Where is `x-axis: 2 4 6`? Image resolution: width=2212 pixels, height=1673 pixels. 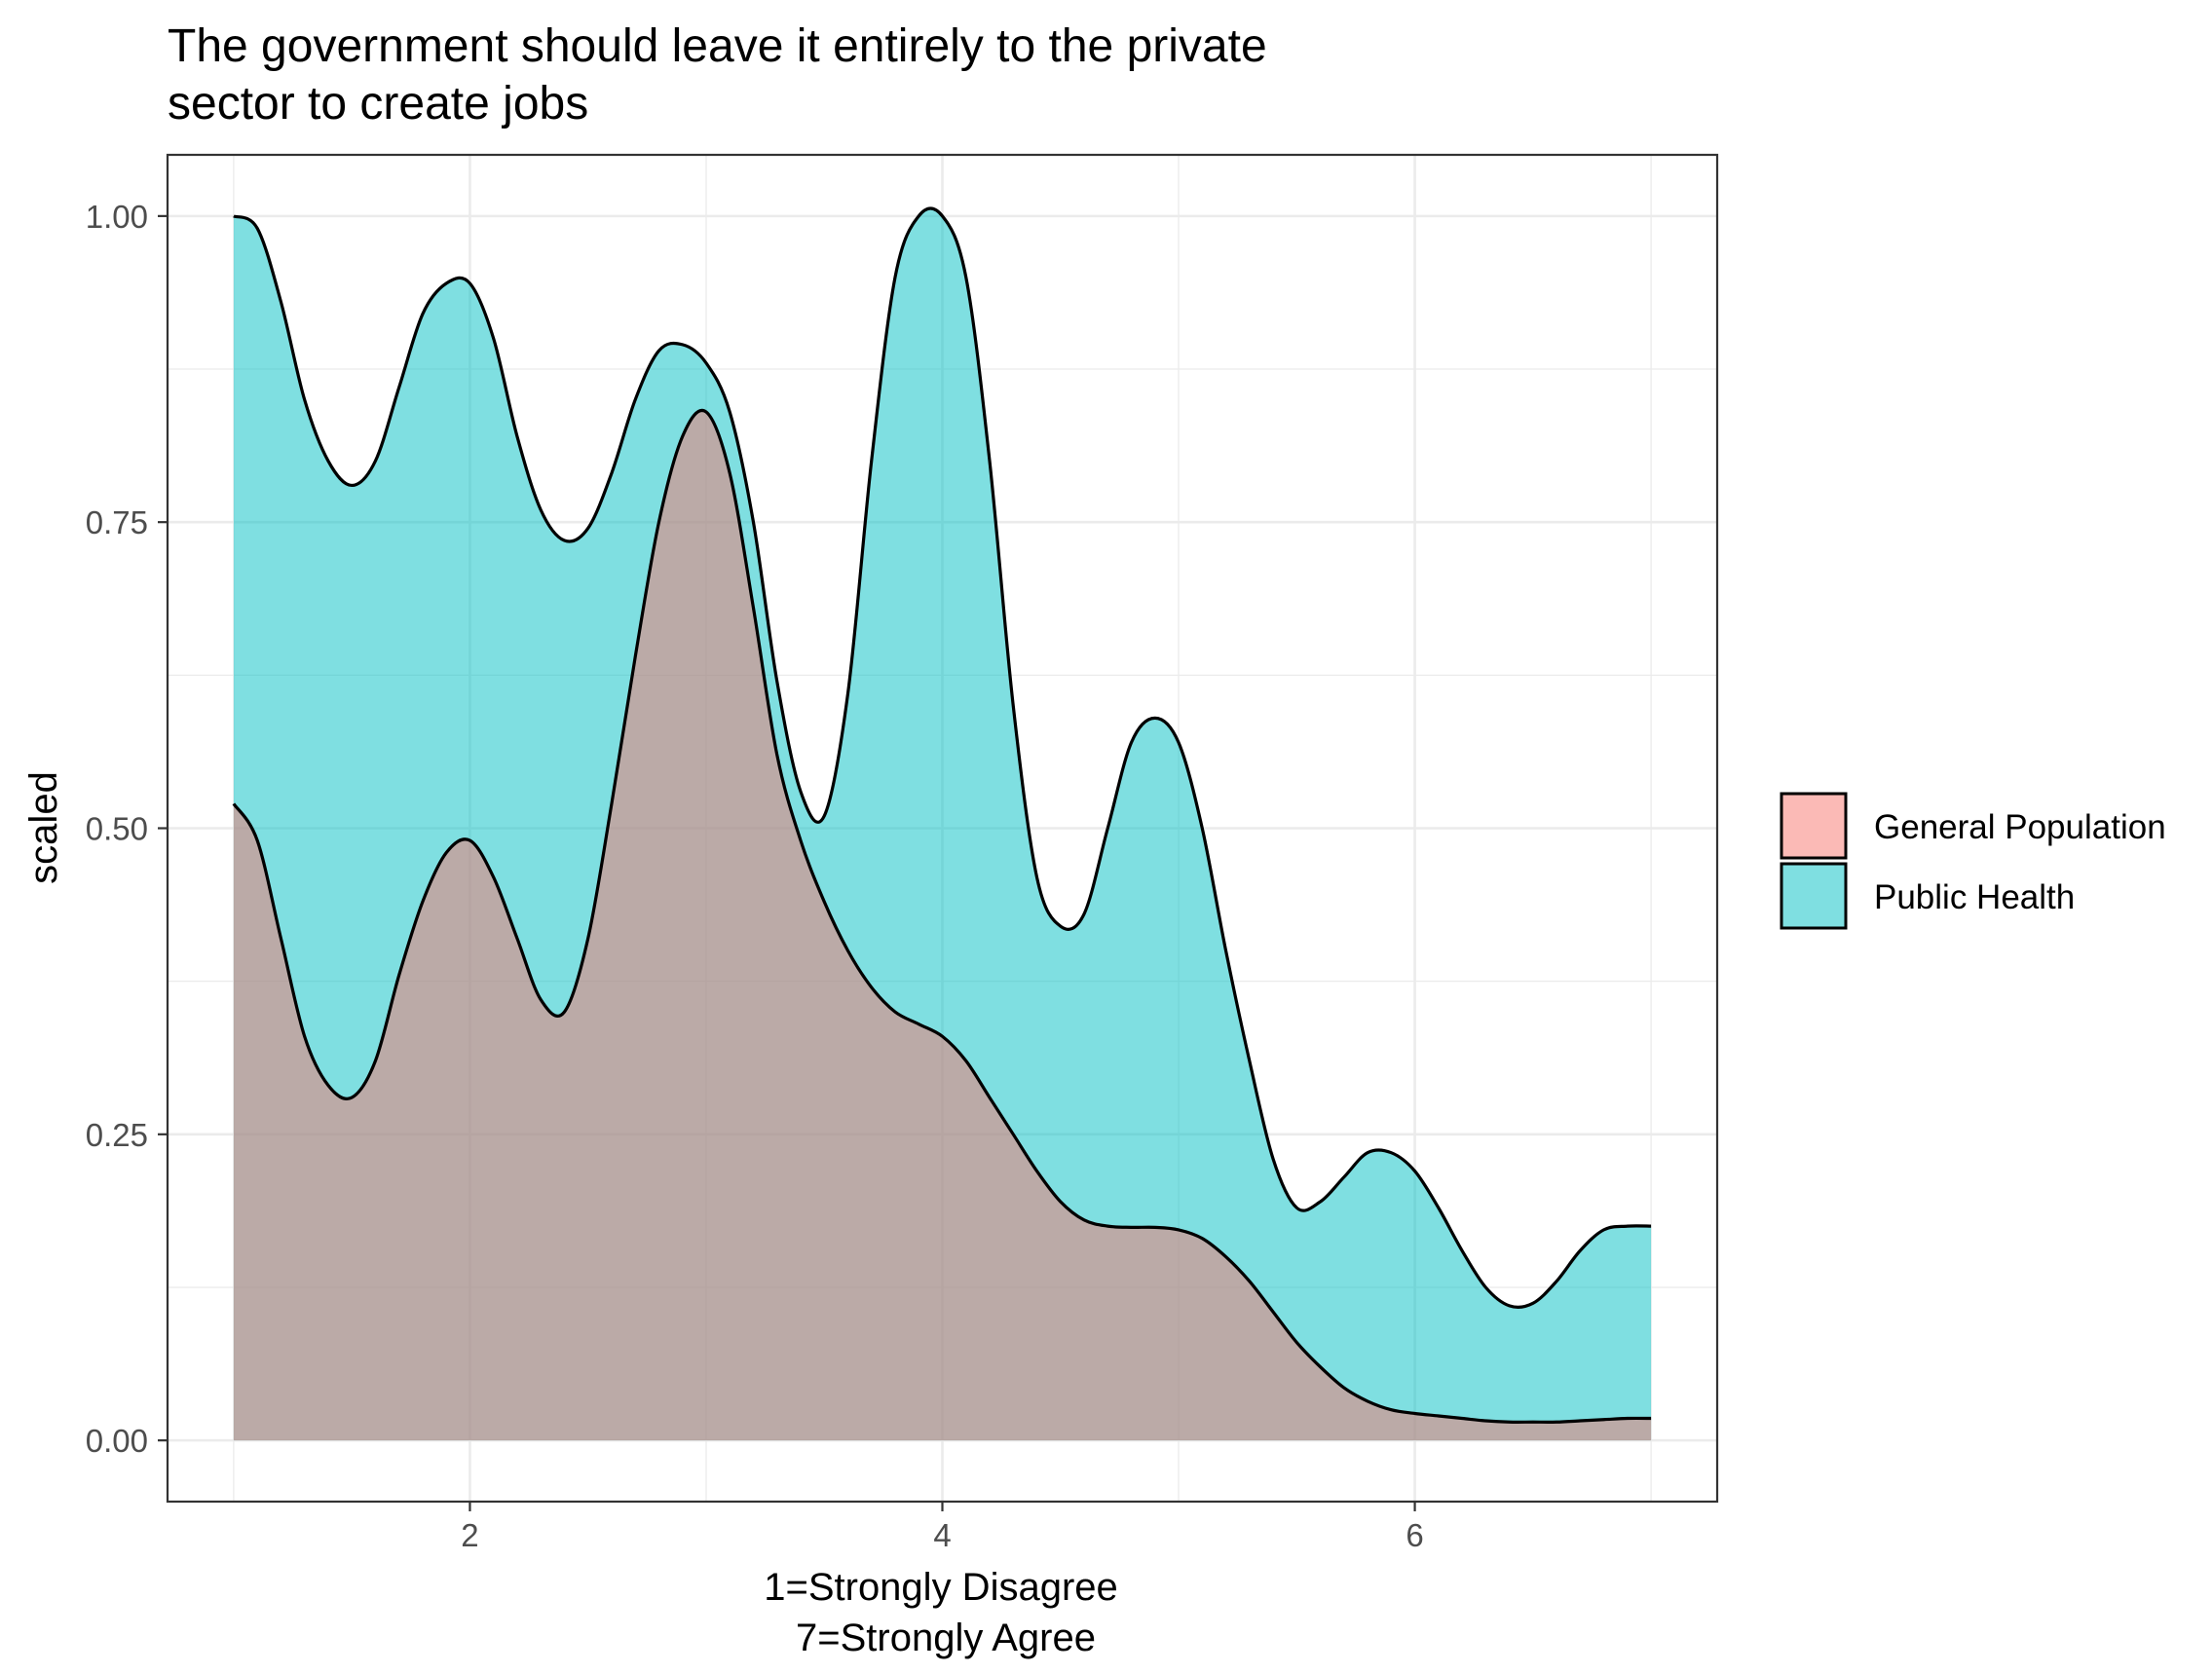
x-axis: 2 4 6 is located at coordinates (943, 1528).